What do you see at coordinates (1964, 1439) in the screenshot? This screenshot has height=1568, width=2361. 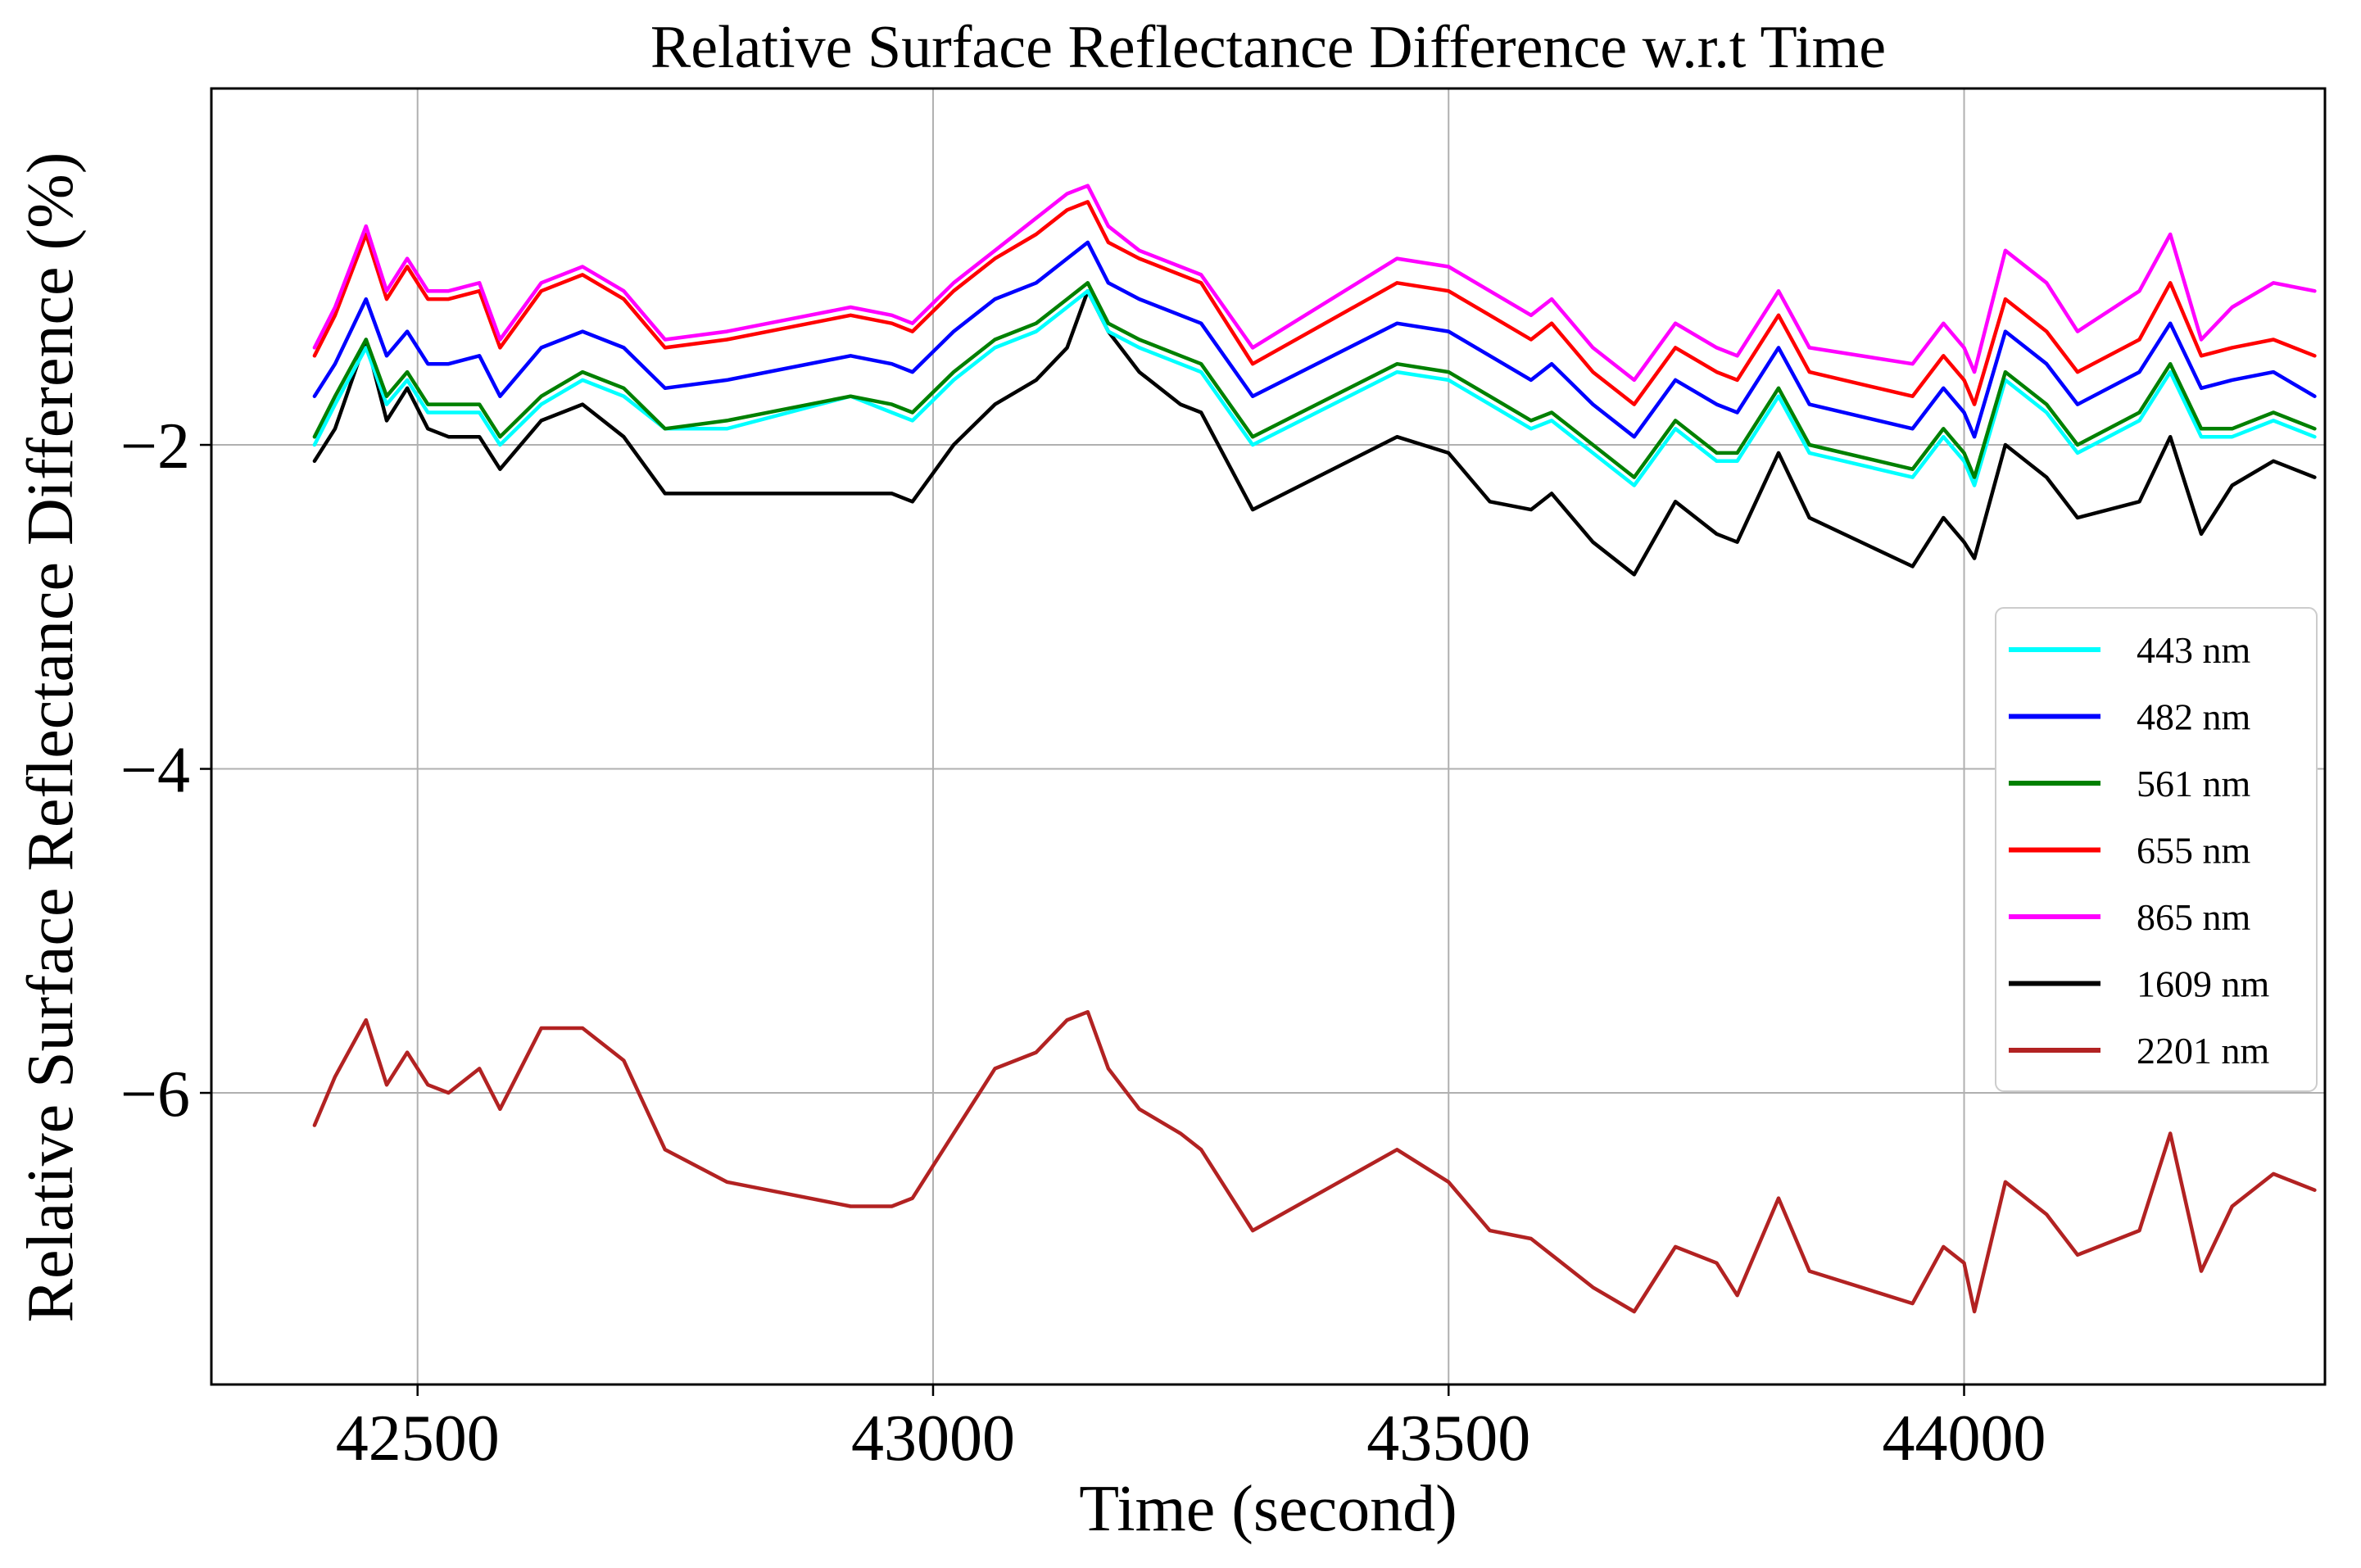 I see `x-tick-label: 44000` at bounding box center [1964, 1439].